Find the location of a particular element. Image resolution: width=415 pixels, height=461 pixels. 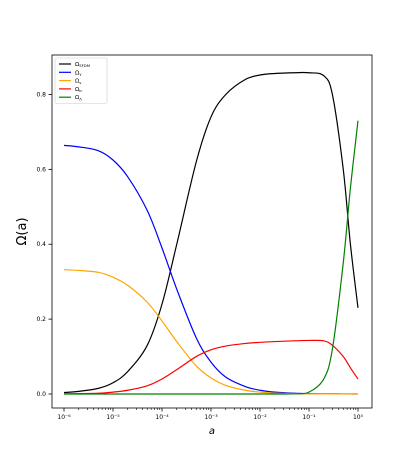

y-tick-label: 0.4 is located at coordinates (41, 244).